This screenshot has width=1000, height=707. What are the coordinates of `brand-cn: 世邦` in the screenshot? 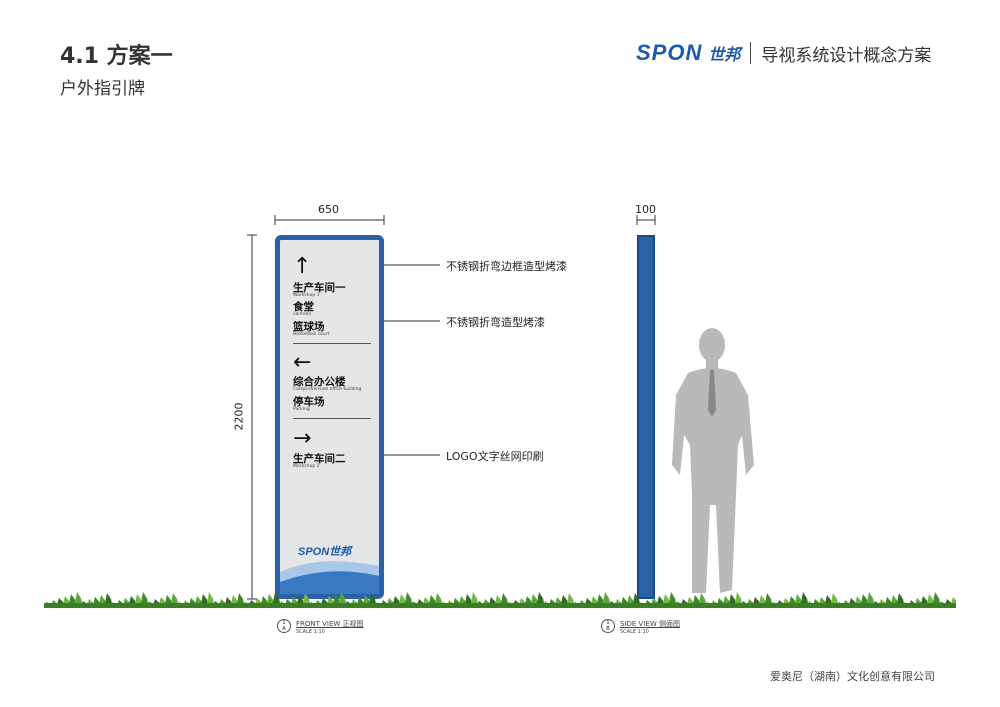 It's located at (724, 54).